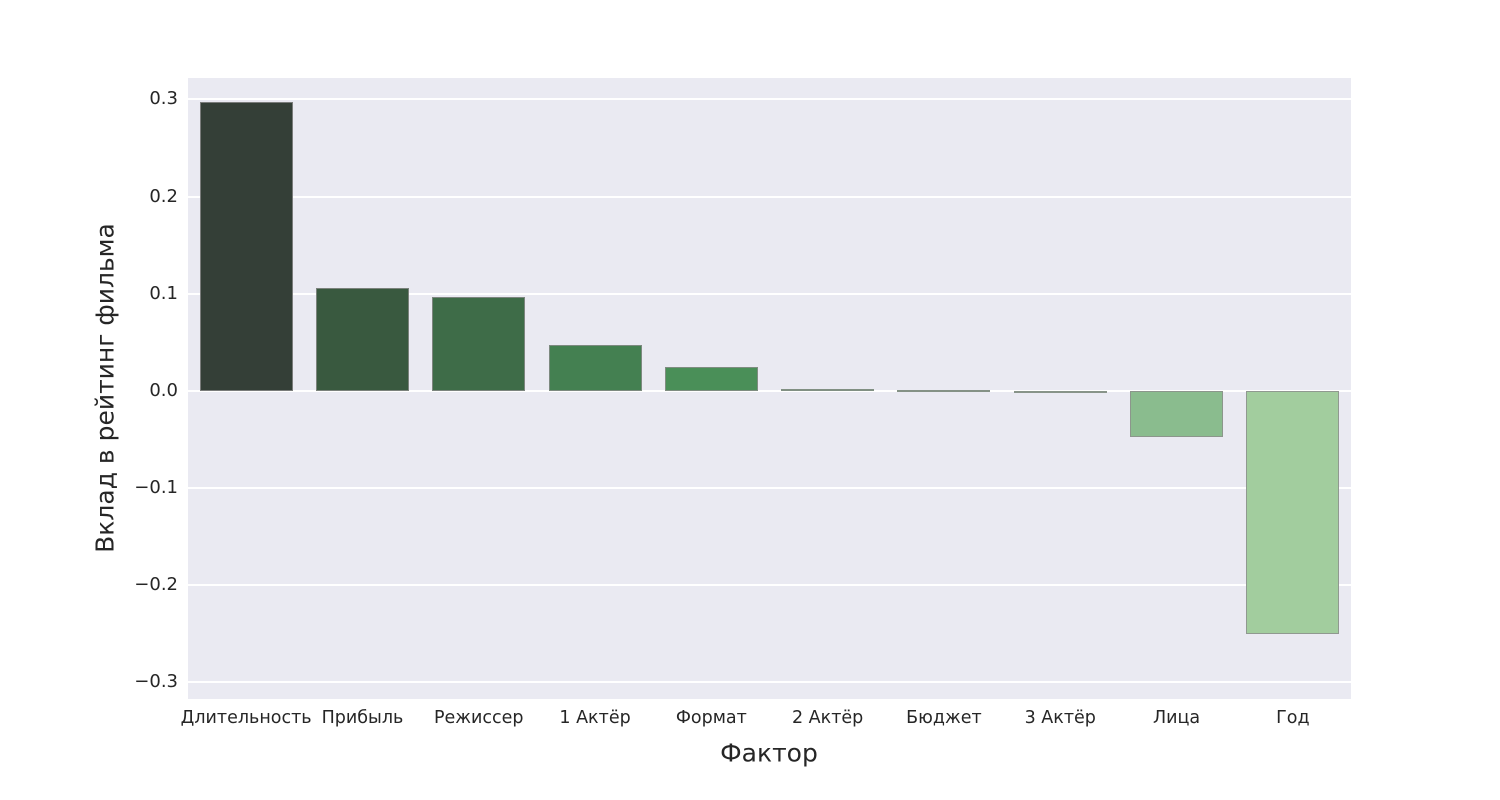 The height and width of the screenshot is (800, 1500). I want to click on bar-1 Актёр, so click(595, 368).